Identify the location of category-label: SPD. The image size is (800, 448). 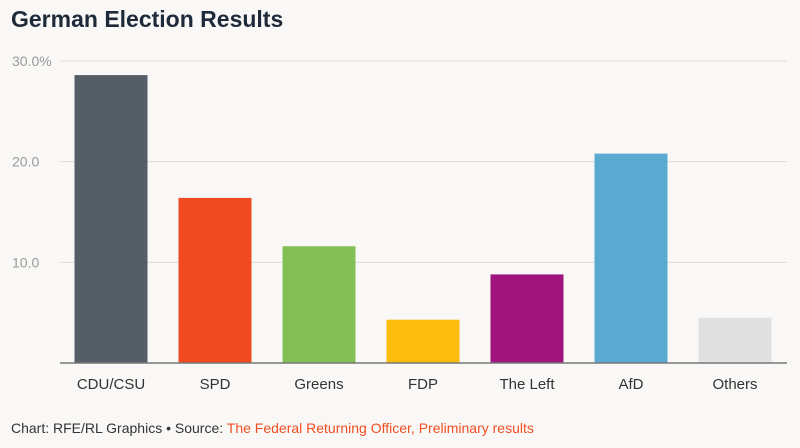
(215, 384).